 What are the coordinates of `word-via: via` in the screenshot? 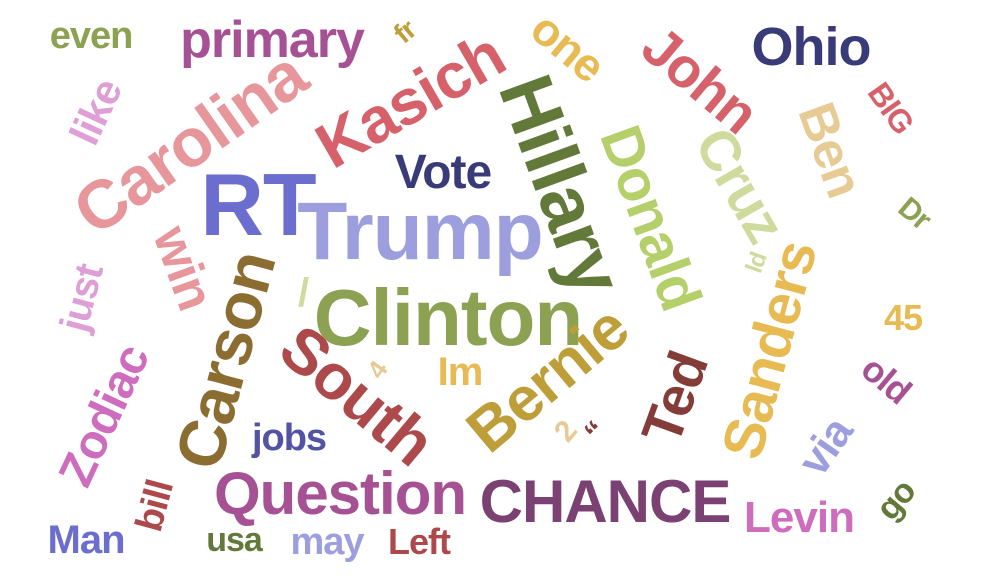 It's located at (825, 446).